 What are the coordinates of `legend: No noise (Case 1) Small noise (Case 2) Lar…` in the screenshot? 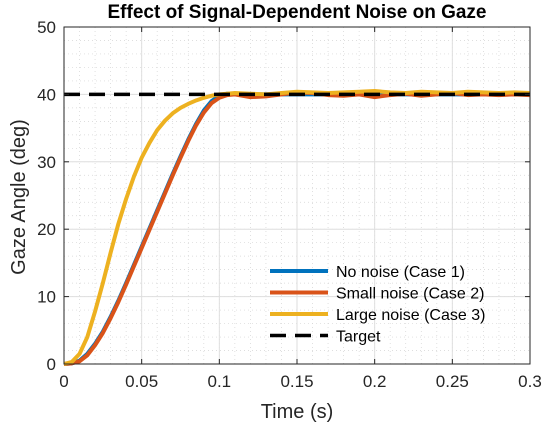 It's located at (377, 305).